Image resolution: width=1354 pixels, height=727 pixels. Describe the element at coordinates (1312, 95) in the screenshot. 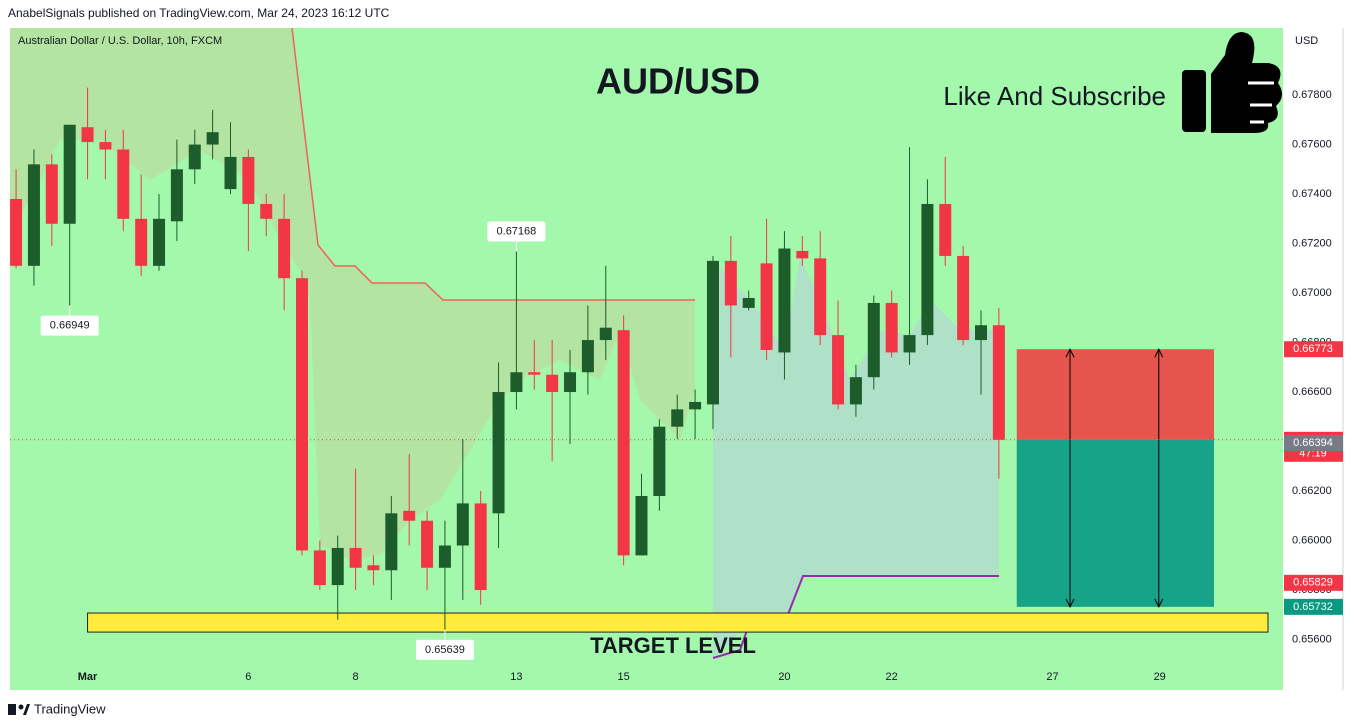

I see `y-tick-label: 0.67800` at that location.